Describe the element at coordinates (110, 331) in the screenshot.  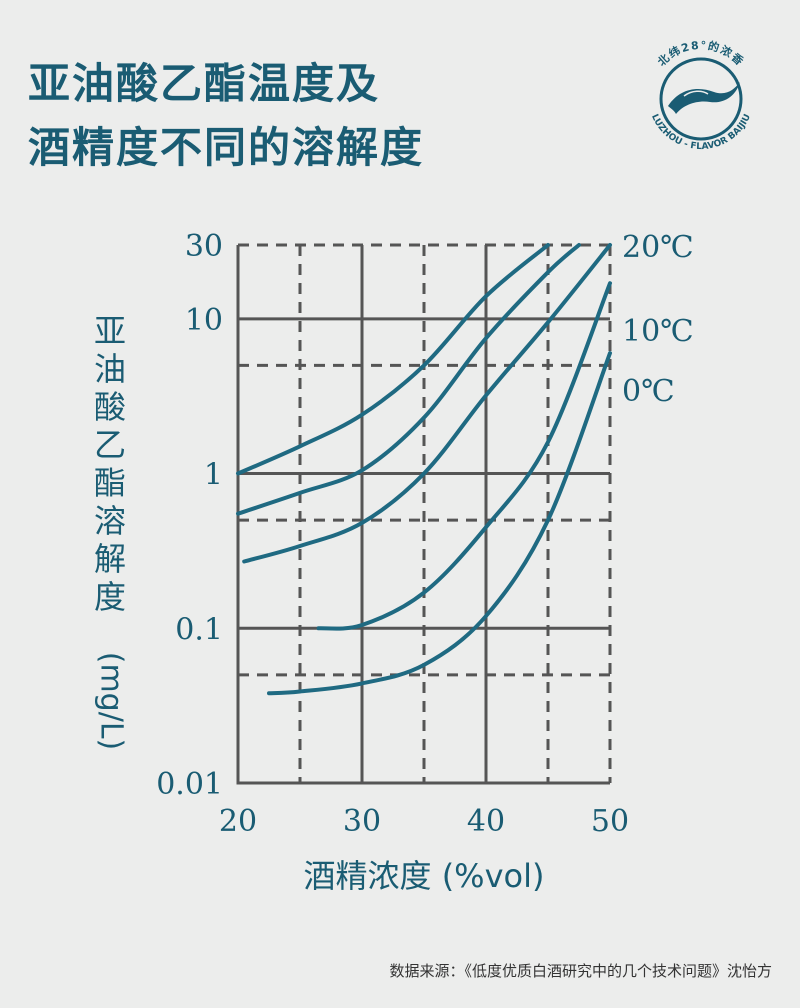
I see `y-axis-label-char: 亚` at that location.